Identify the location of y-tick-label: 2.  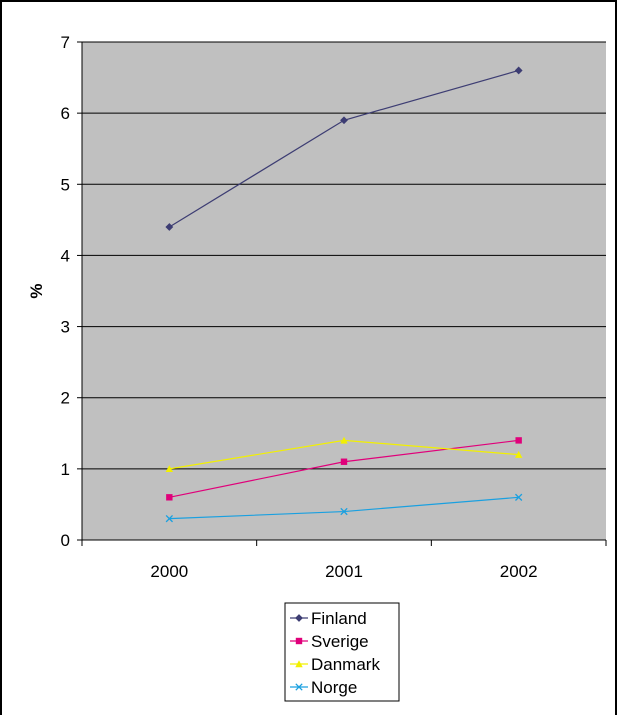
(65, 398).